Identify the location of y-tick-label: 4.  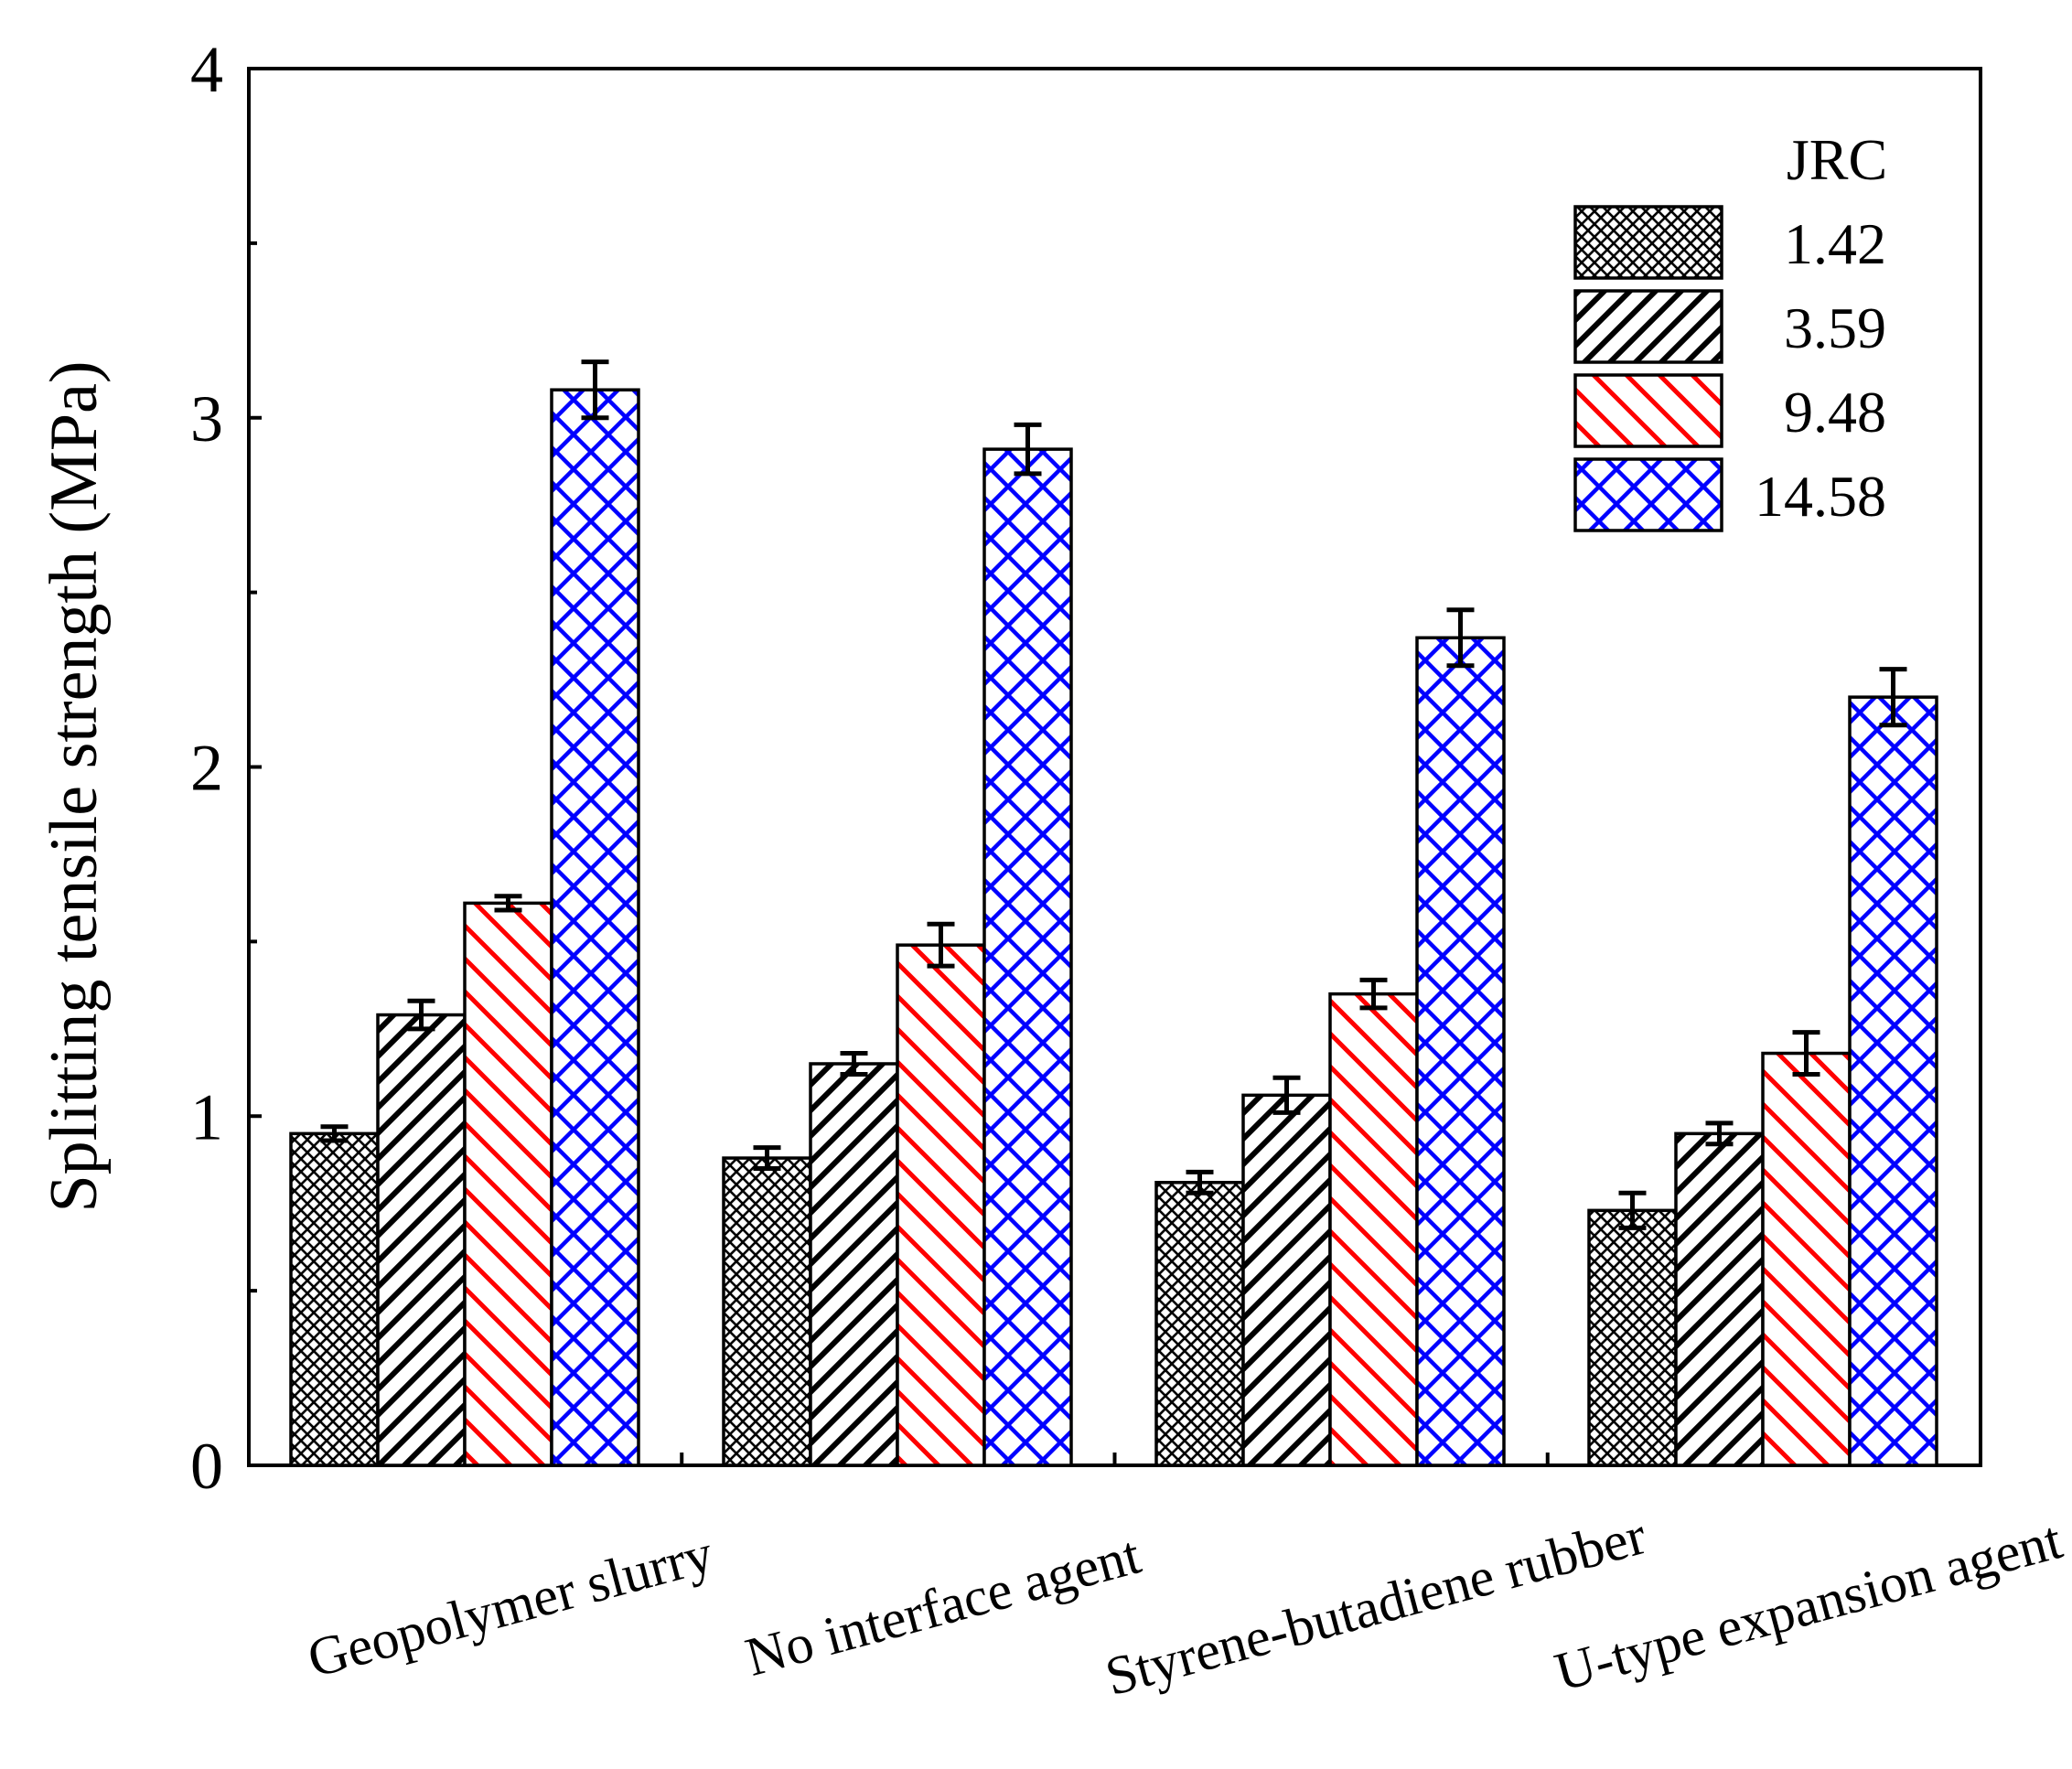
(206, 69).